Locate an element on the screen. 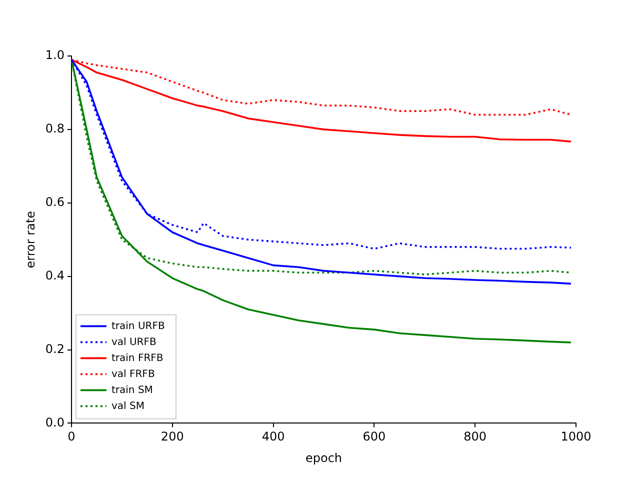 This screenshot has height=480, width=640. x-axis-title: epoch is located at coordinates (323, 457).